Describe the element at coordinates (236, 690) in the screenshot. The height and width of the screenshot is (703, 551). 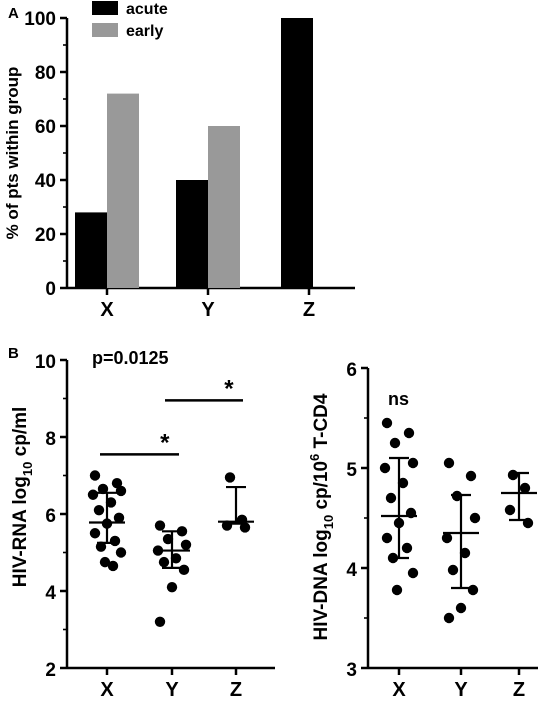
I see `x-tick-label-b1: Z` at that location.